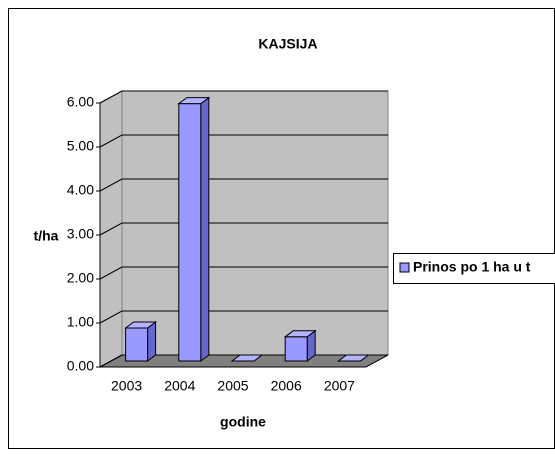 Image resolution: width=555 pixels, height=456 pixels. What do you see at coordinates (80, 102) in the screenshot?
I see `y-tick-label: 6.00` at bounding box center [80, 102].